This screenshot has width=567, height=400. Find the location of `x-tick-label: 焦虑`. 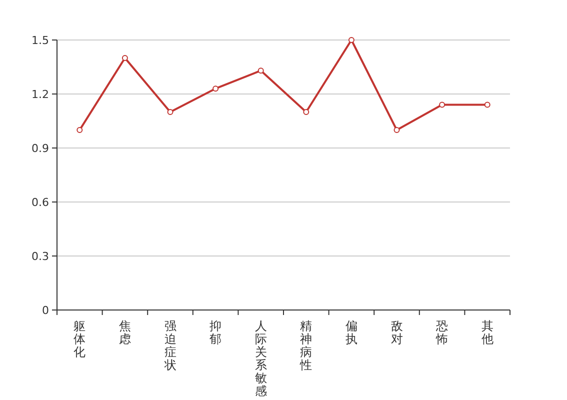

x-tick-label: 焦虑 is located at coordinates (124, 332).